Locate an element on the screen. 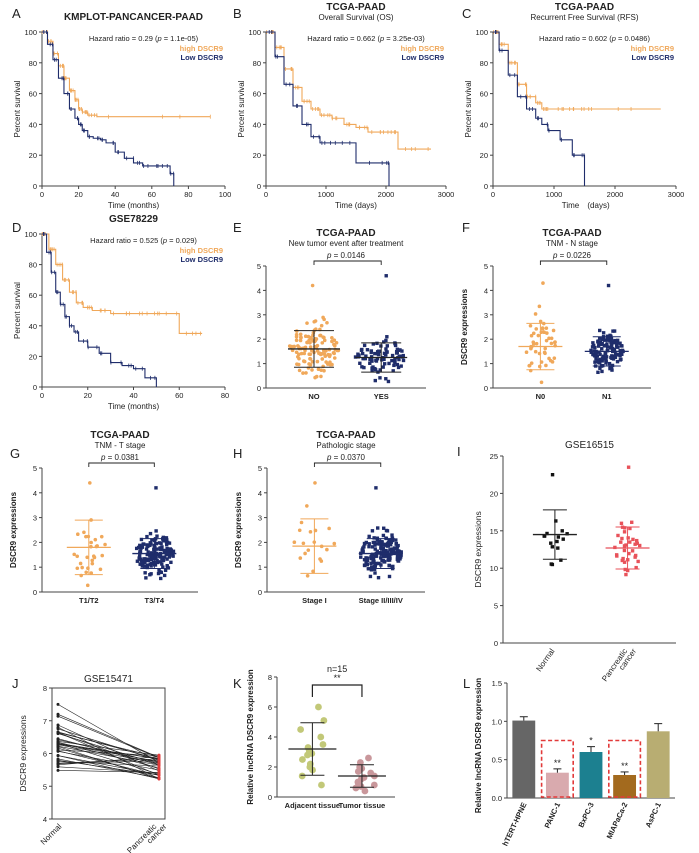  p-number: = 0.0381 is located at coordinates (122, 457).